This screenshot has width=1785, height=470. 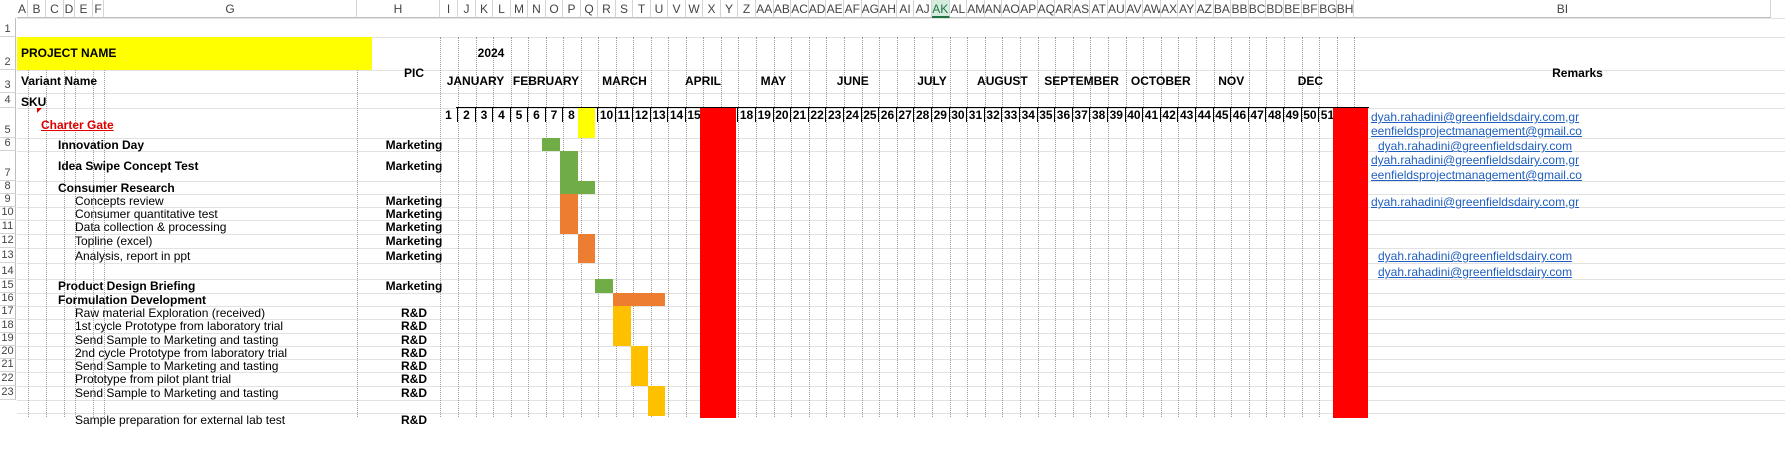 I want to click on column-header-y: Y, so click(x=729, y=9).